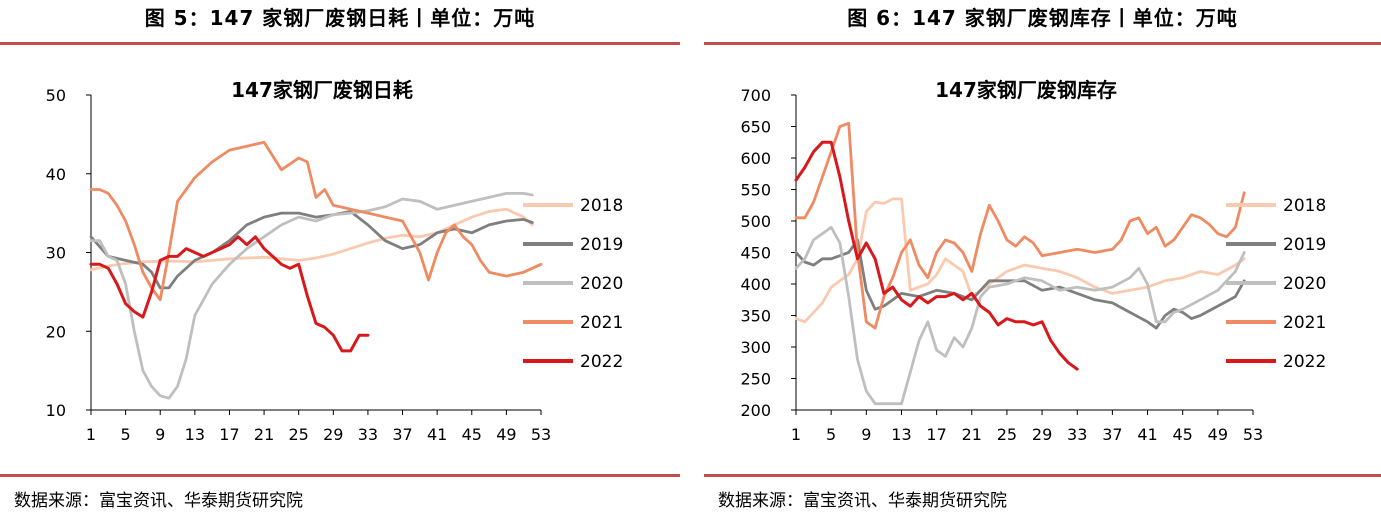 This screenshot has width=1381, height=513. Describe the element at coordinates (755, 316) in the screenshot. I see `y-tick-label: 350` at that location.